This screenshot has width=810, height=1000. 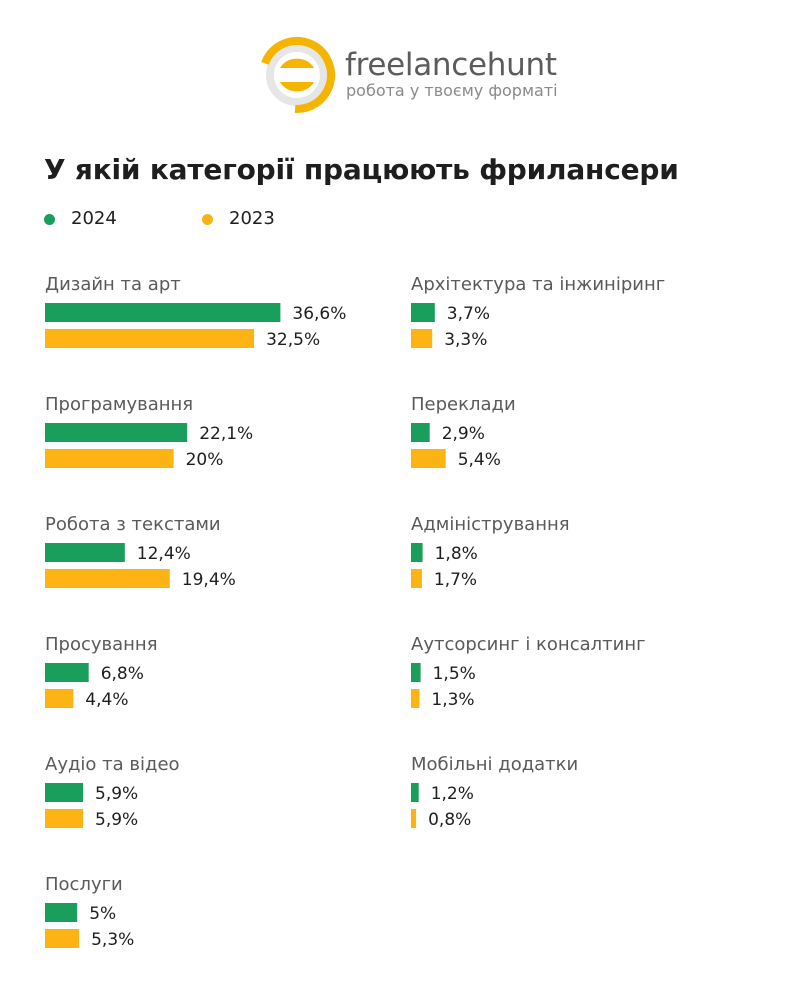 I want to click on value-label-2023: 1,3%, so click(x=452, y=700).